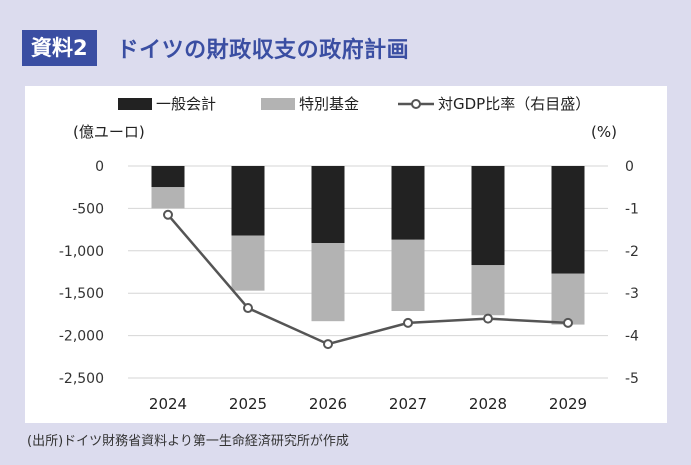 The image size is (691, 465). Describe the element at coordinates (59, 48) in the screenshot. I see `figure-badge: 資料2` at that location.